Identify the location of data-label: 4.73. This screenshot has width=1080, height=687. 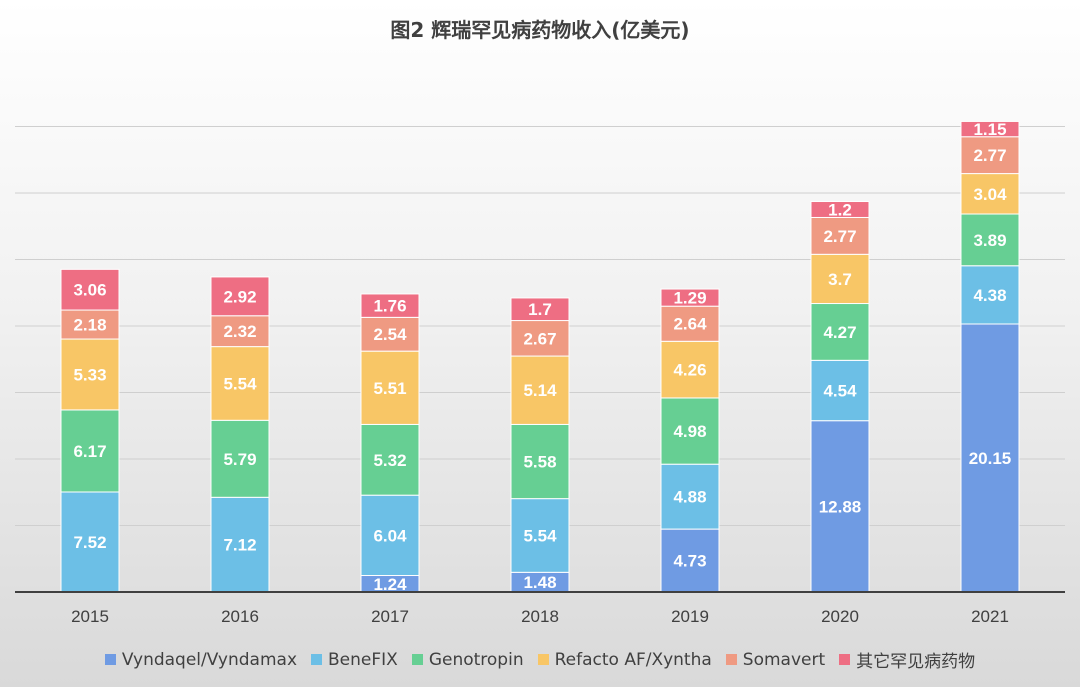
(689, 561).